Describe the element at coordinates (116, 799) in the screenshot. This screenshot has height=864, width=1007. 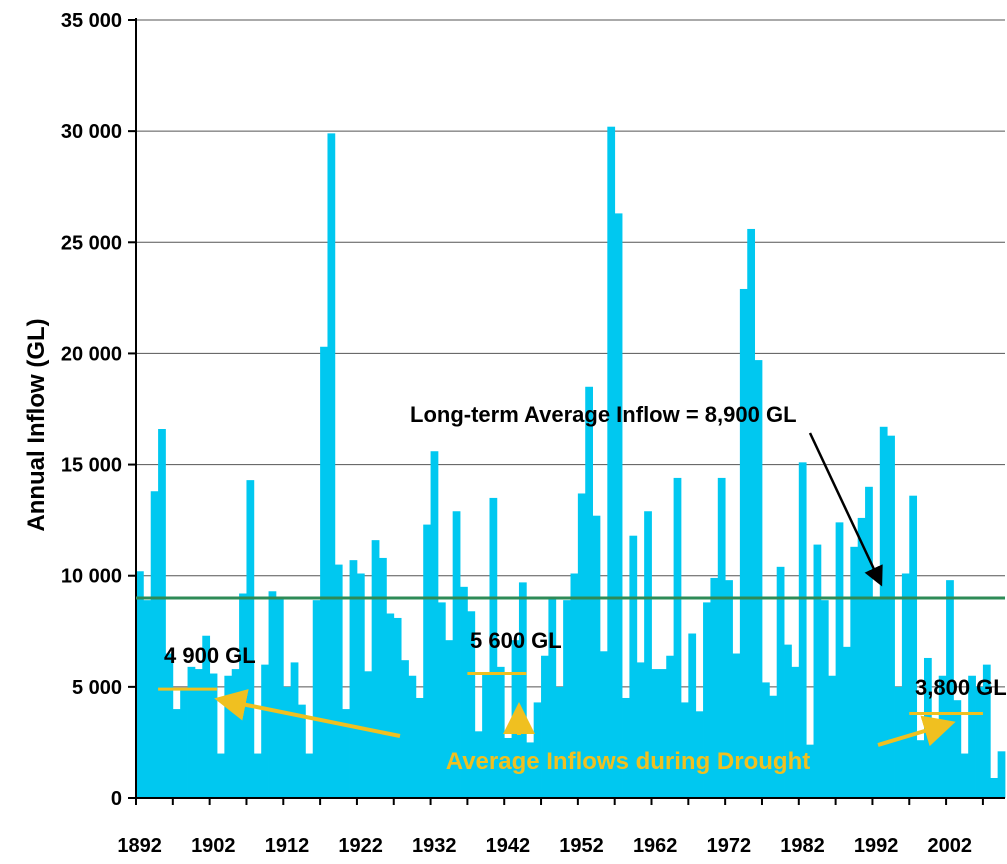
I see `y-tick-label: 0` at that location.